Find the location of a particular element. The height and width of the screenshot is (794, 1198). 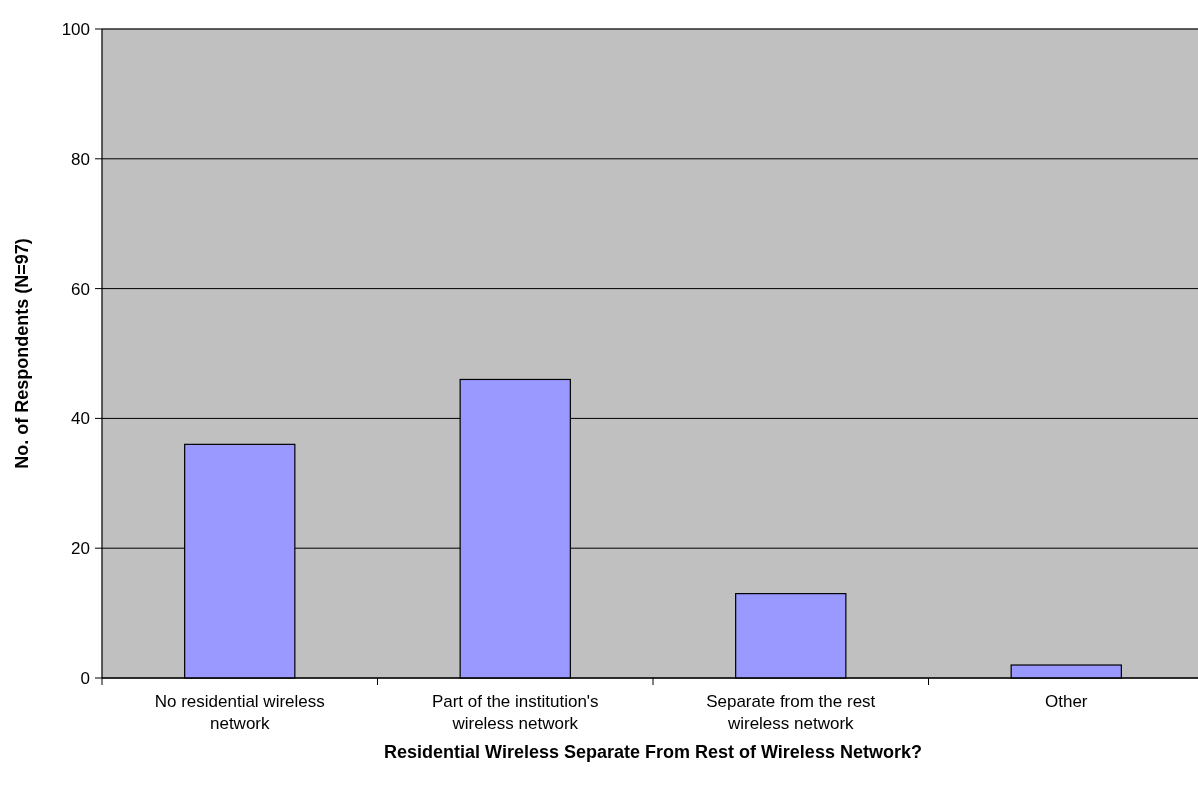

y-tick-label: 80 is located at coordinates (80, 159).